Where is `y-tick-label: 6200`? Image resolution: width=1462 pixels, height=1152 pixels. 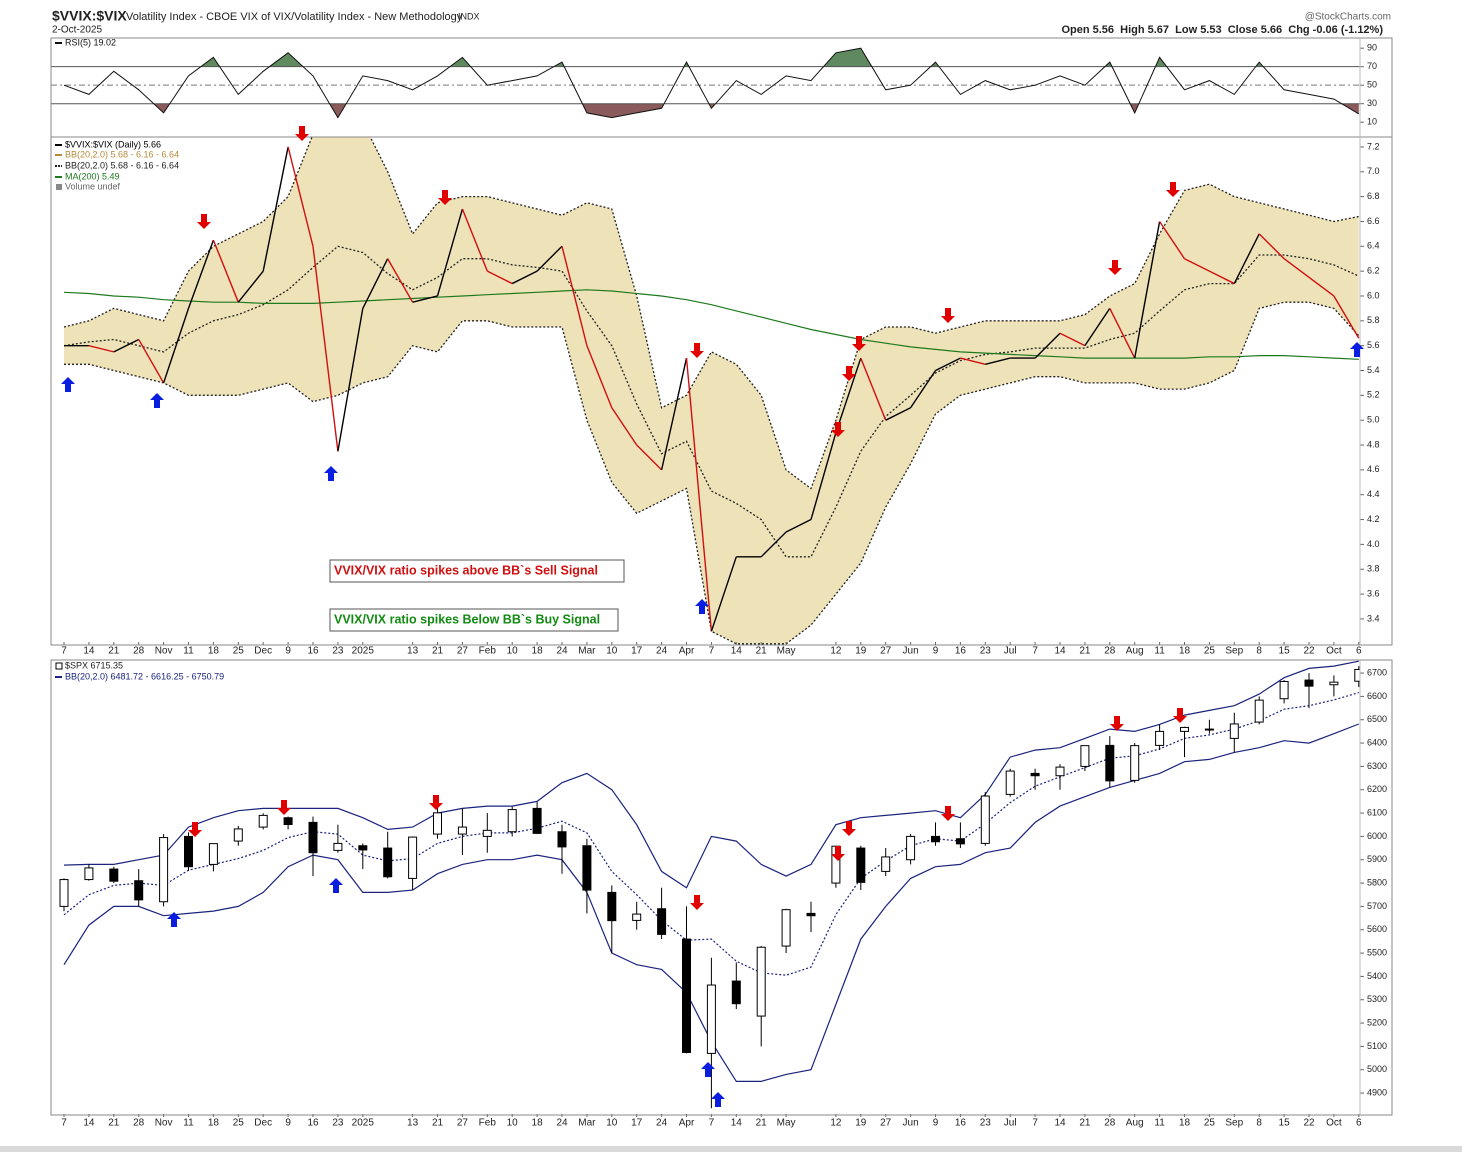 y-tick-label: 6200 is located at coordinates (1377, 789).